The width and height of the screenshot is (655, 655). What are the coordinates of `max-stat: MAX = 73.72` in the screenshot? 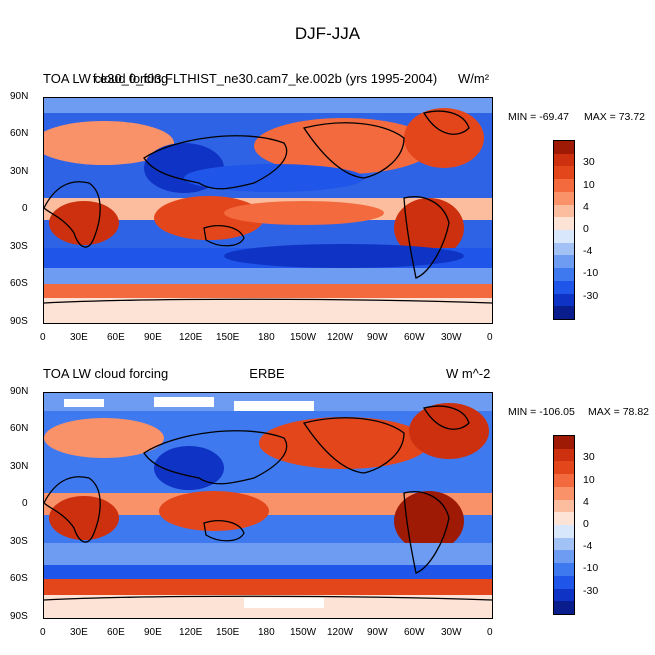 It's located at (614, 117).